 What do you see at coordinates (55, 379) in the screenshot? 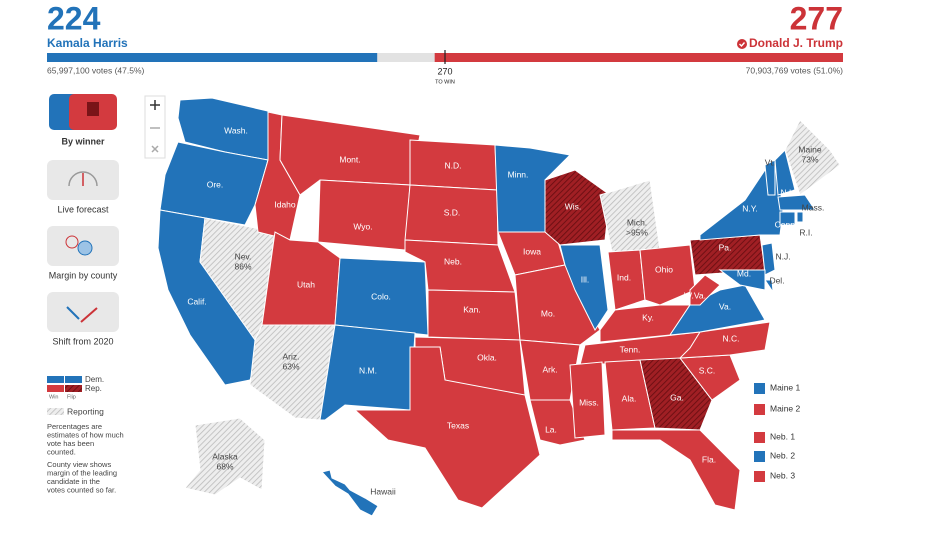
I see `legend-dem-win` at bounding box center [55, 379].